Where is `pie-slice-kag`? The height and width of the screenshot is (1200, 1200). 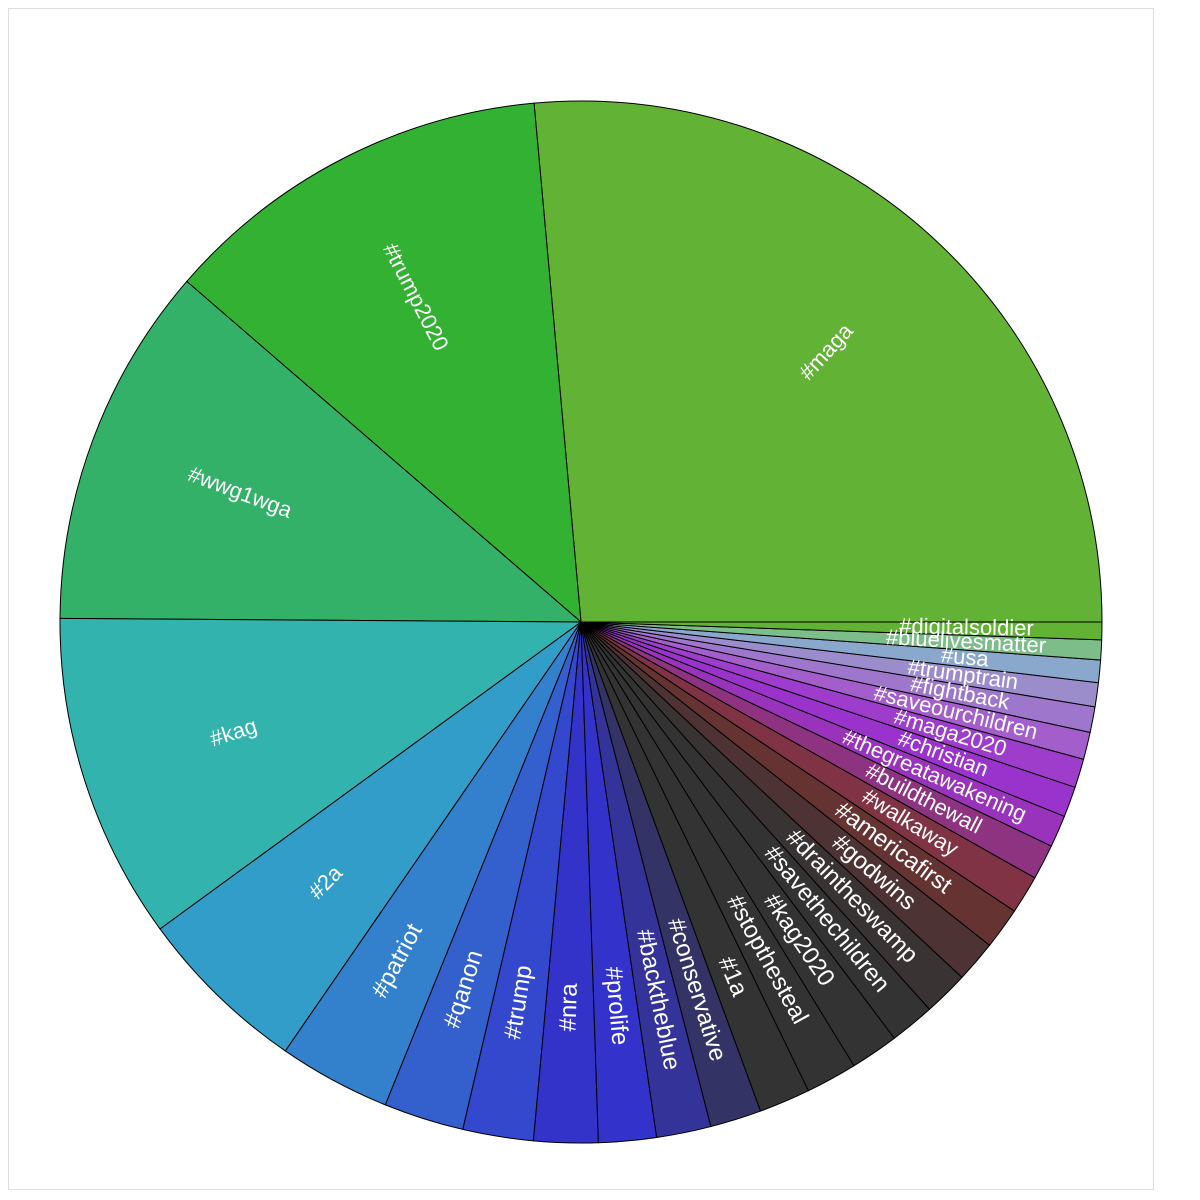 pie-slice-kag is located at coordinates (321, 773).